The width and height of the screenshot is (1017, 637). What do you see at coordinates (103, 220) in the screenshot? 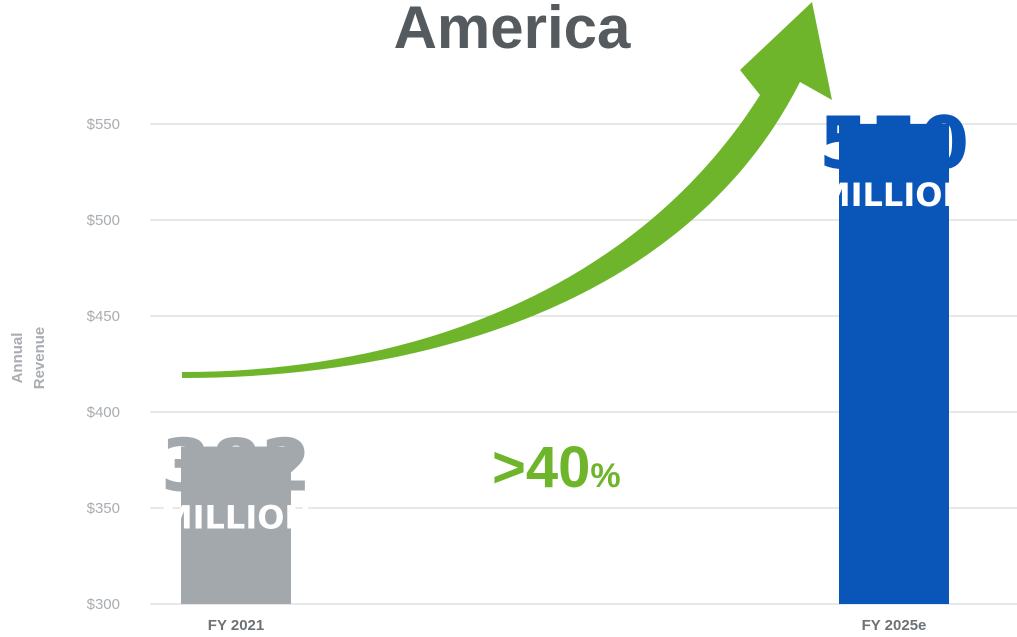
I see `y-tick-label: $500` at bounding box center [103, 220].